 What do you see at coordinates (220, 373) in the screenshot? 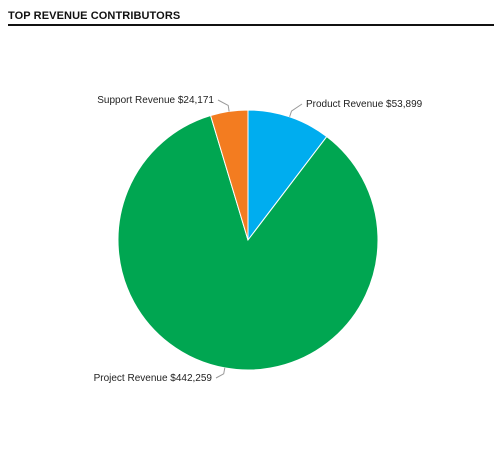
I see `leader-line-project` at bounding box center [220, 373].